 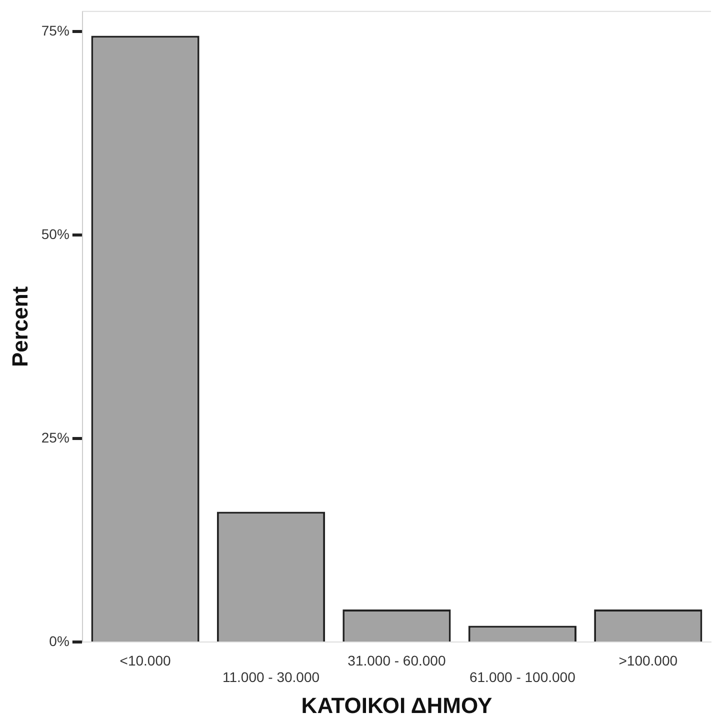 I want to click on x-tick-label: <10.000, so click(x=145, y=660).